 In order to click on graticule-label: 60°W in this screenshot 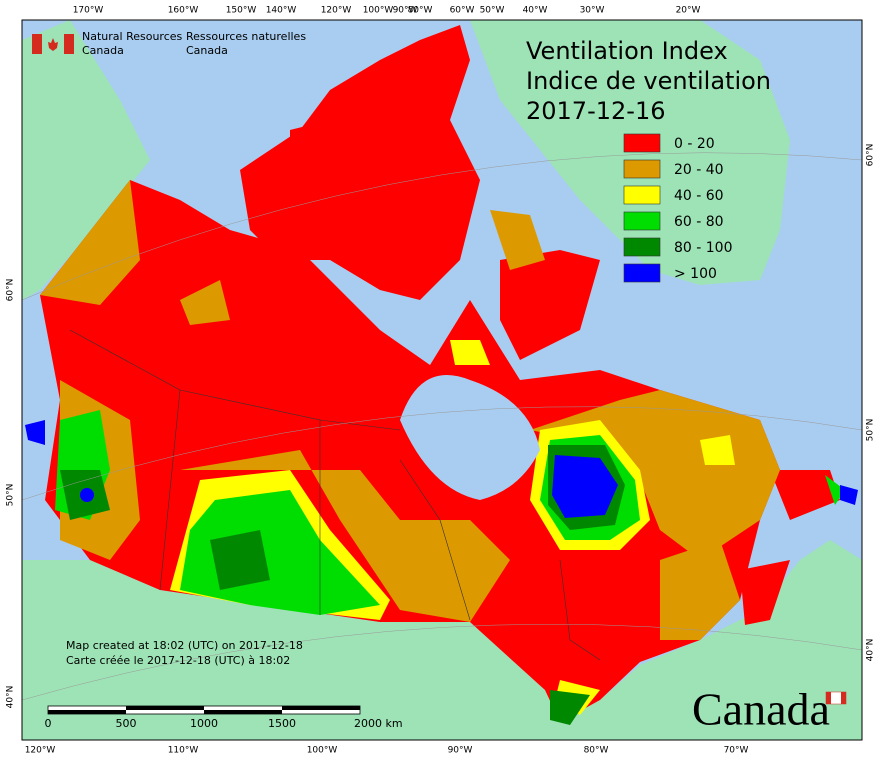, I will do `click(462, 11)`.